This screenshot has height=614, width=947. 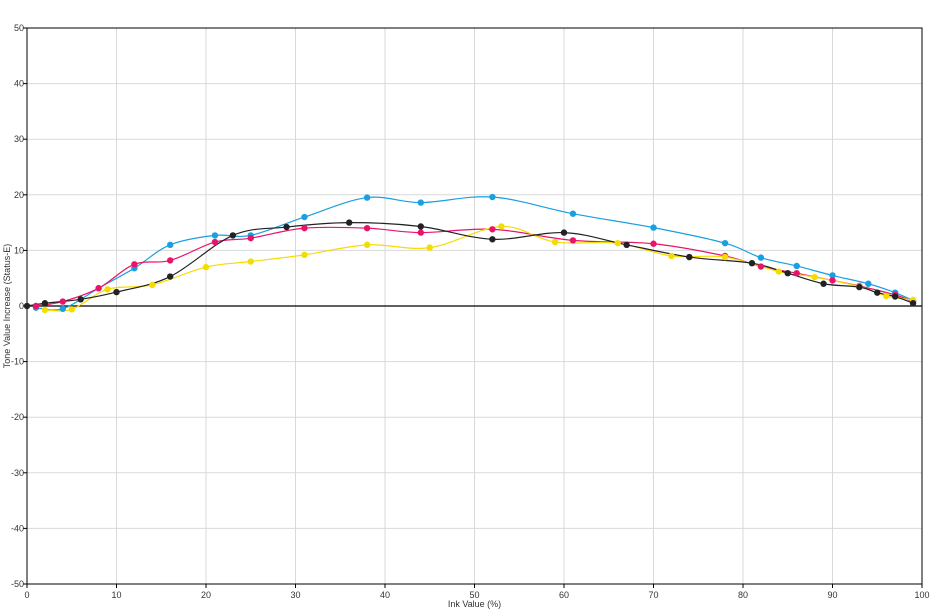 What do you see at coordinates (19, 28) in the screenshot?
I see `y-tick-label: 50` at bounding box center [19, 28].